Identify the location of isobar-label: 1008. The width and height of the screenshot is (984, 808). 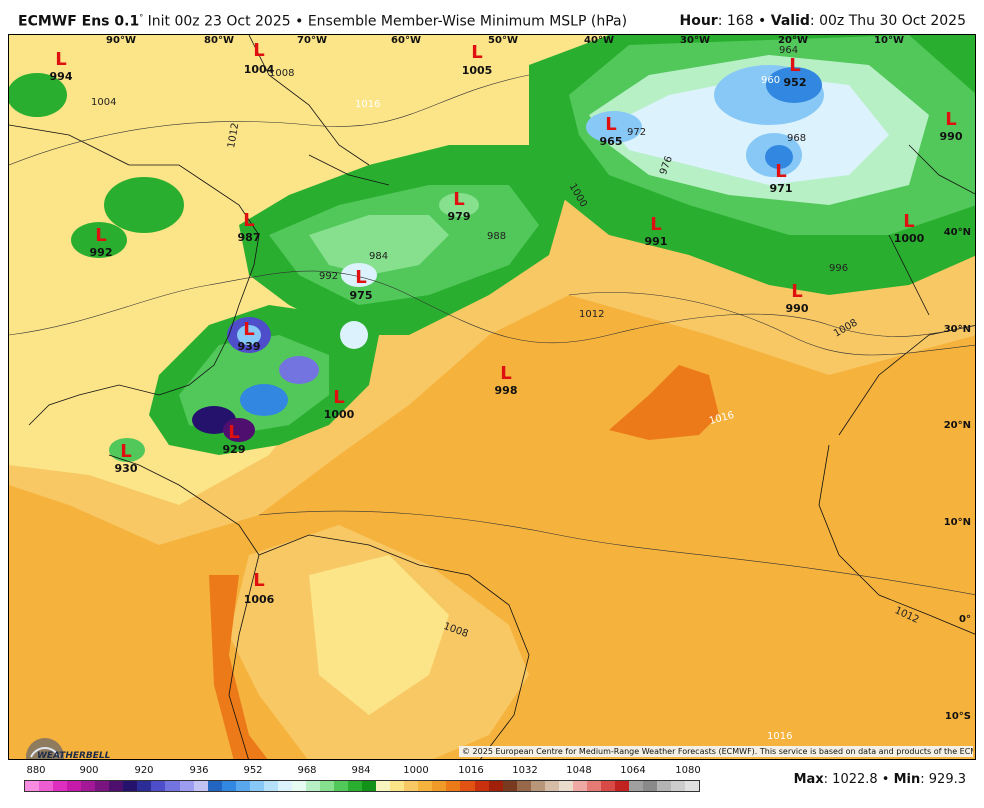
(282, 73).